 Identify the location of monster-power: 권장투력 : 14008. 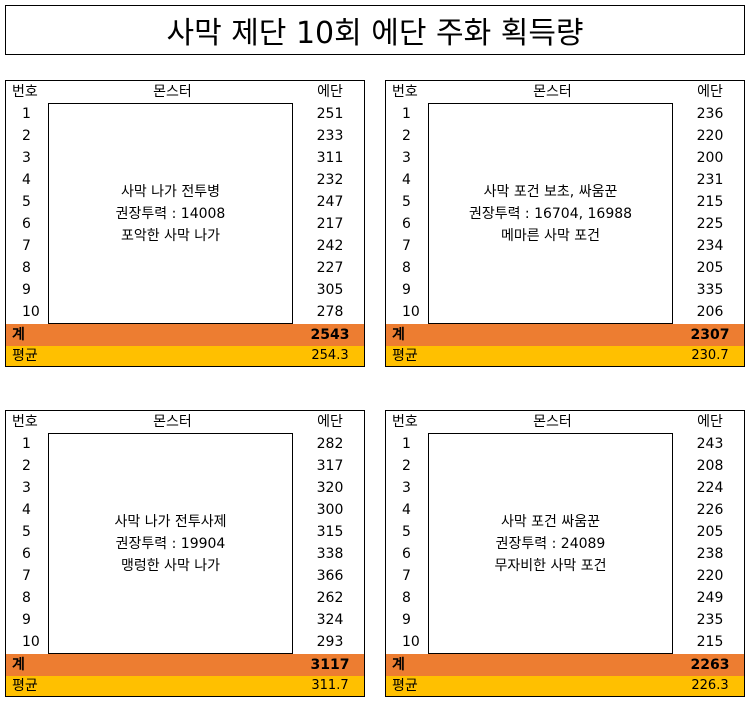
(170, 213).